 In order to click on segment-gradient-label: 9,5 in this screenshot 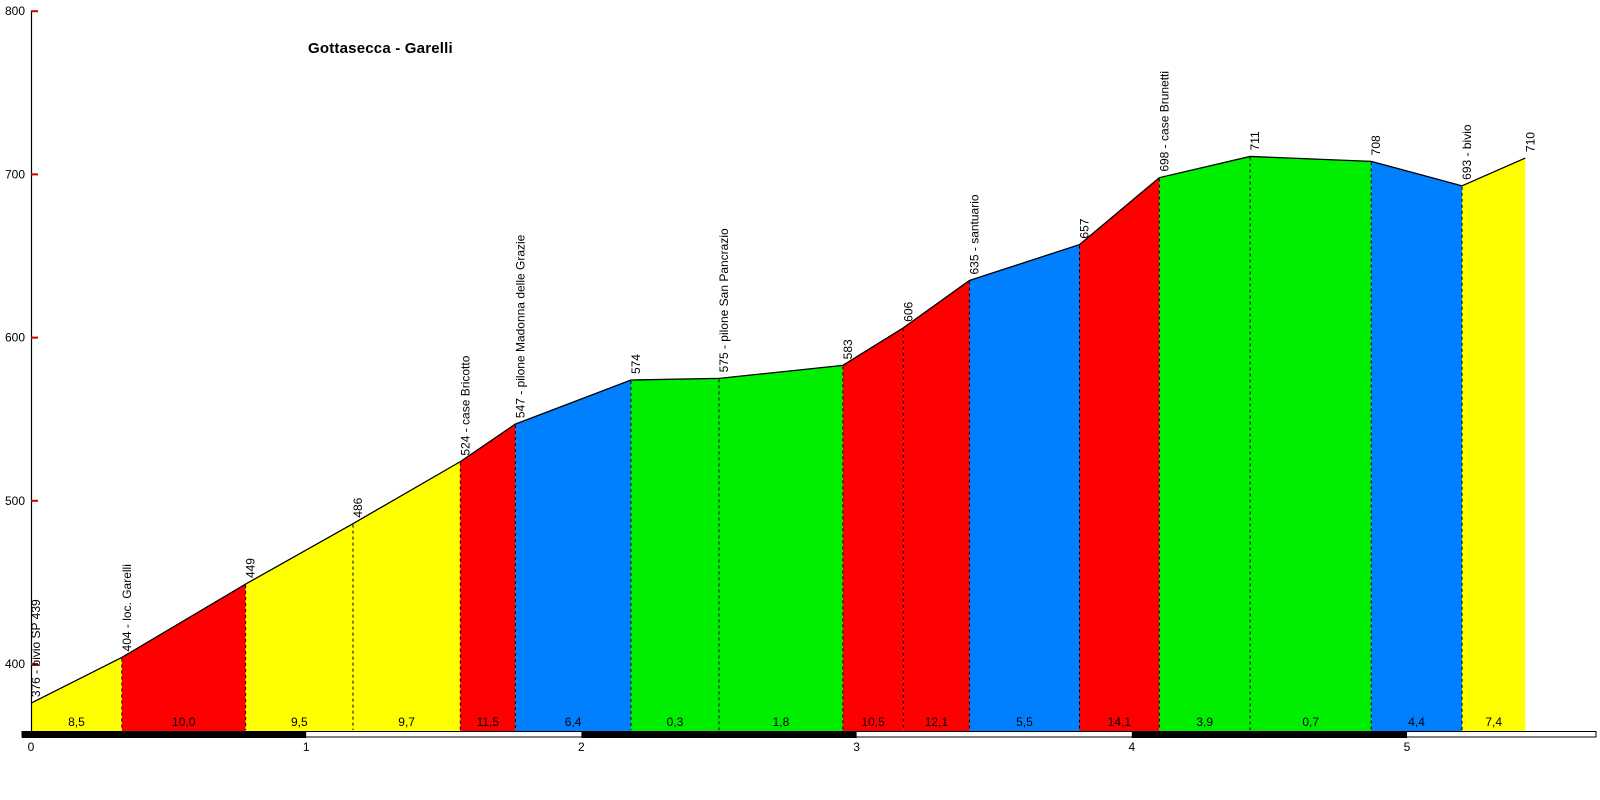, I will do `click(299, 722)`.